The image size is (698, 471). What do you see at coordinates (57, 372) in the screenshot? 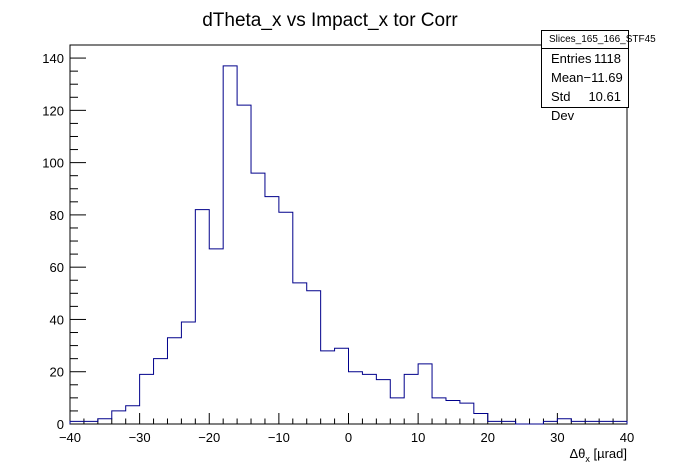
I see `y-tick-label: 20` at bounding box center [57, 372].